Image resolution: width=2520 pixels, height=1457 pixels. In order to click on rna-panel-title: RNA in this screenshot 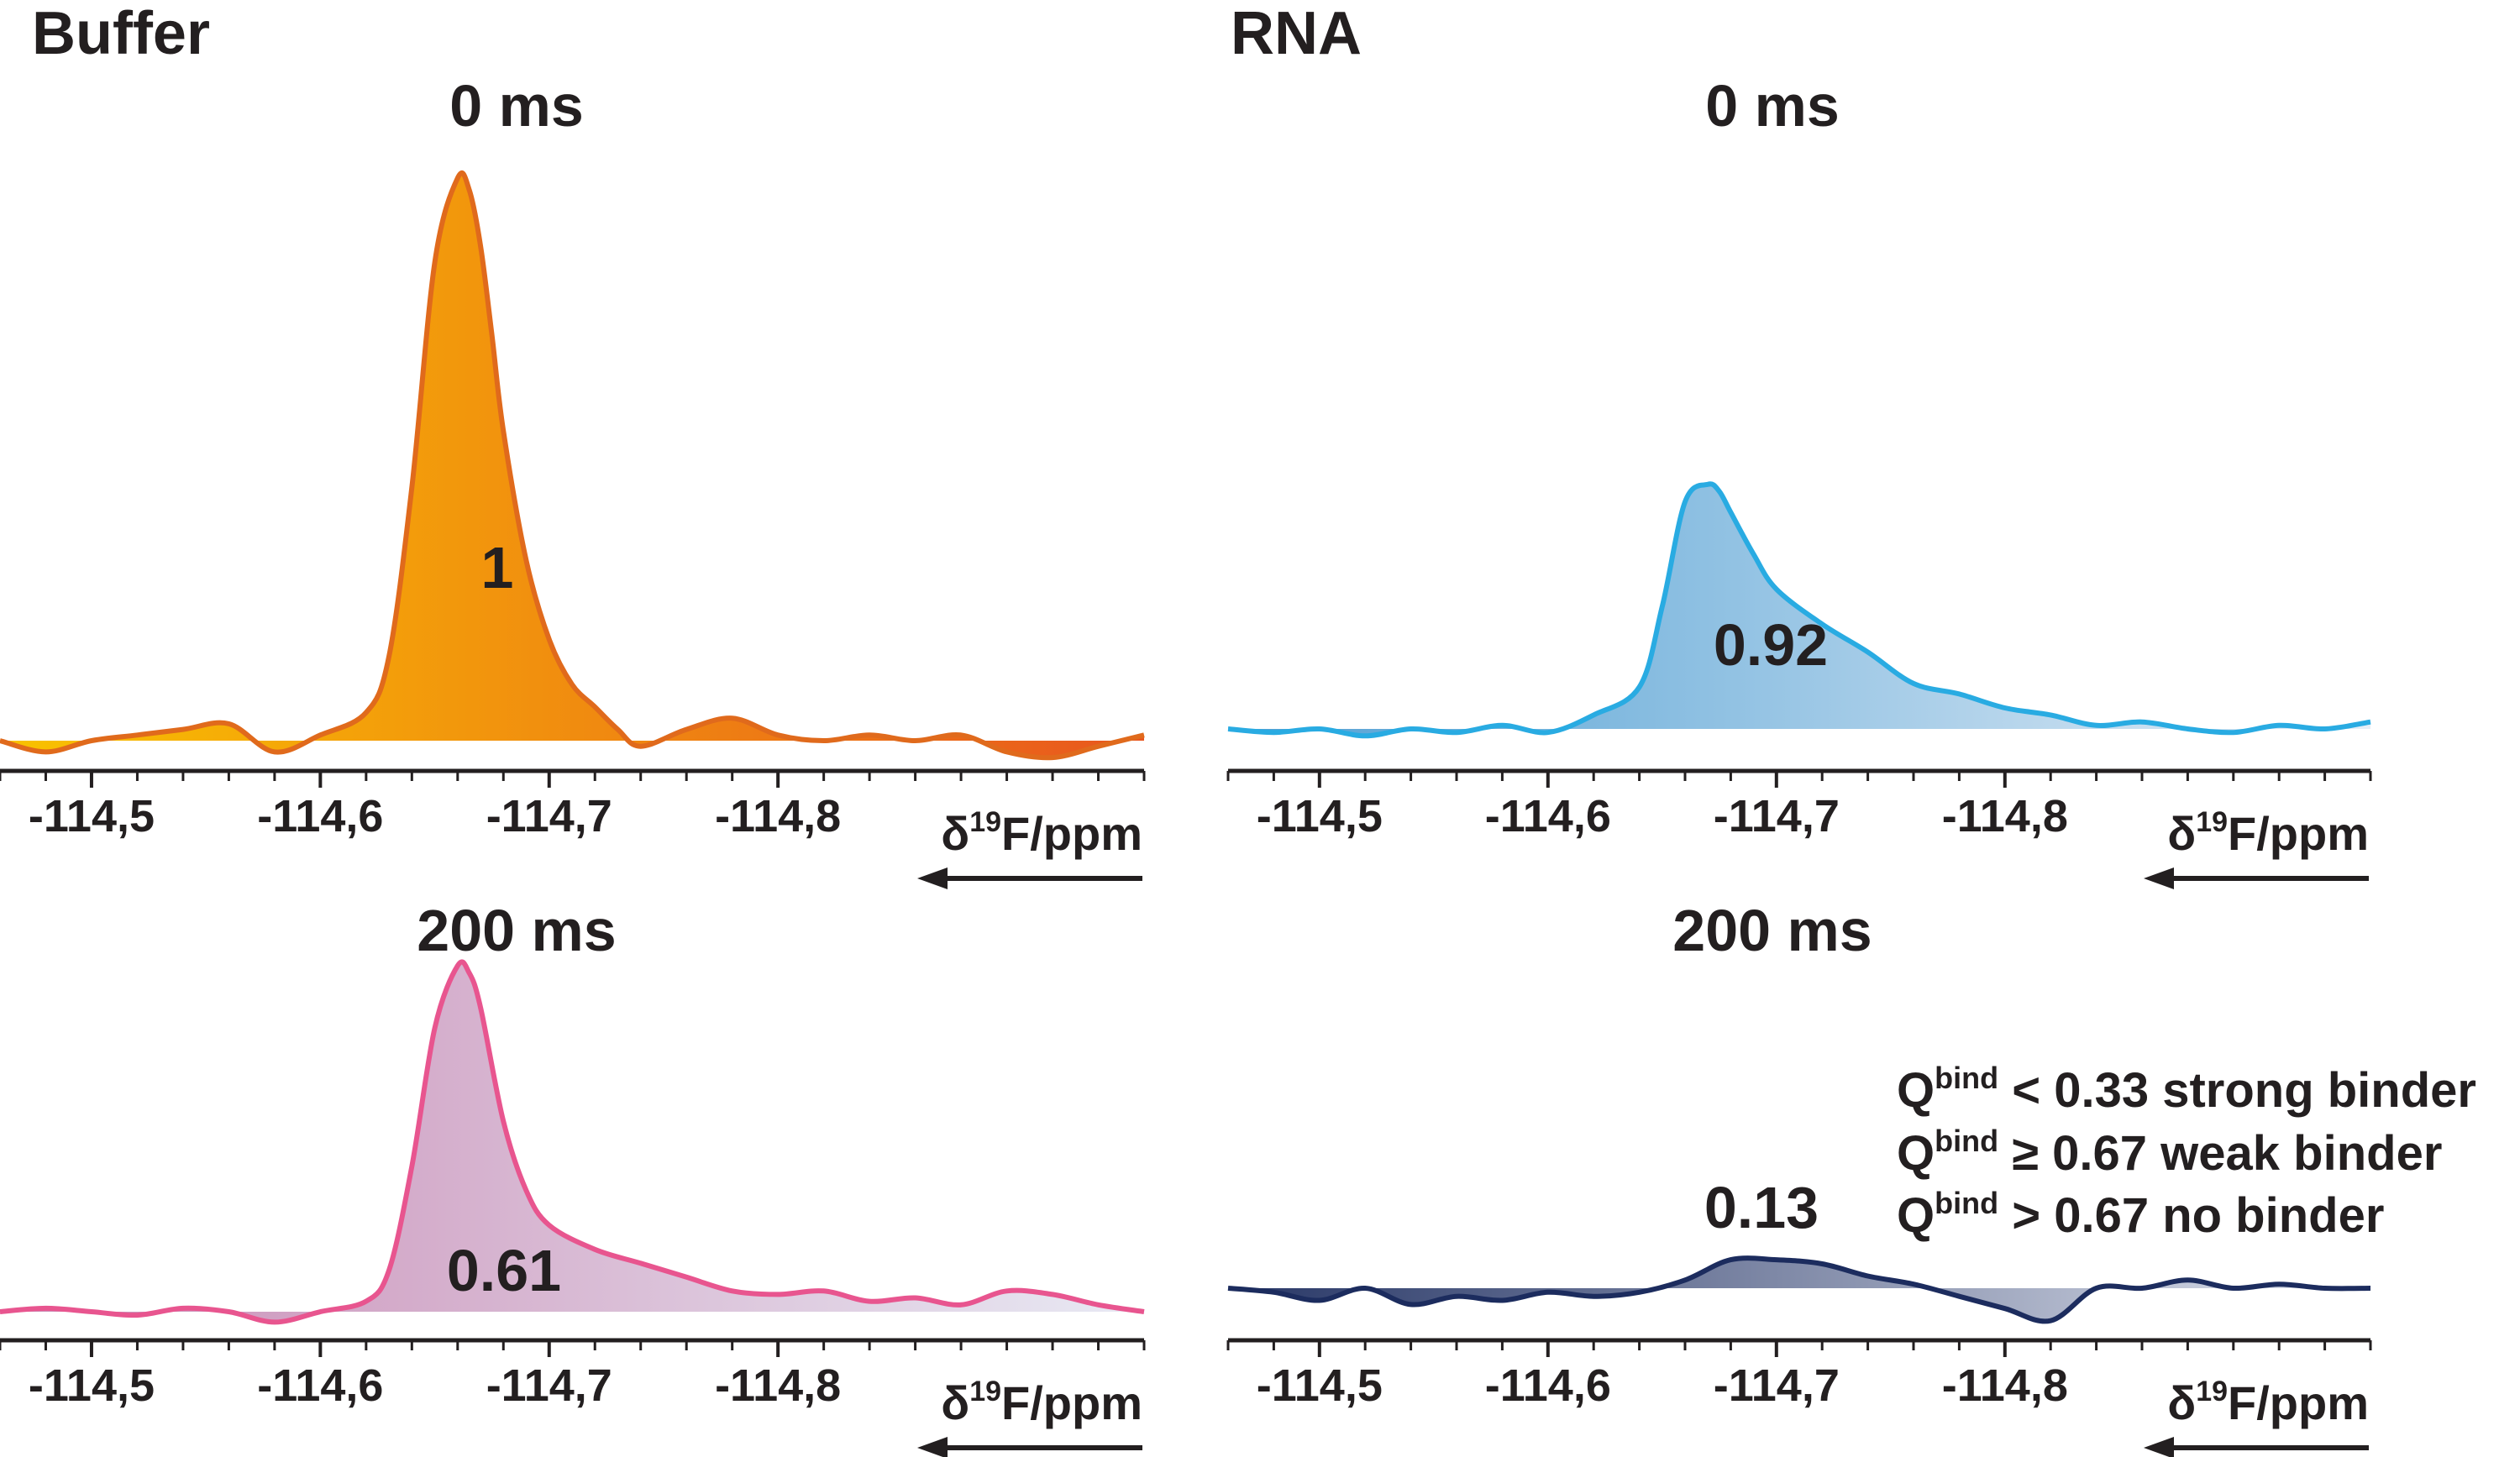, I will do `click(1296, 33)`.